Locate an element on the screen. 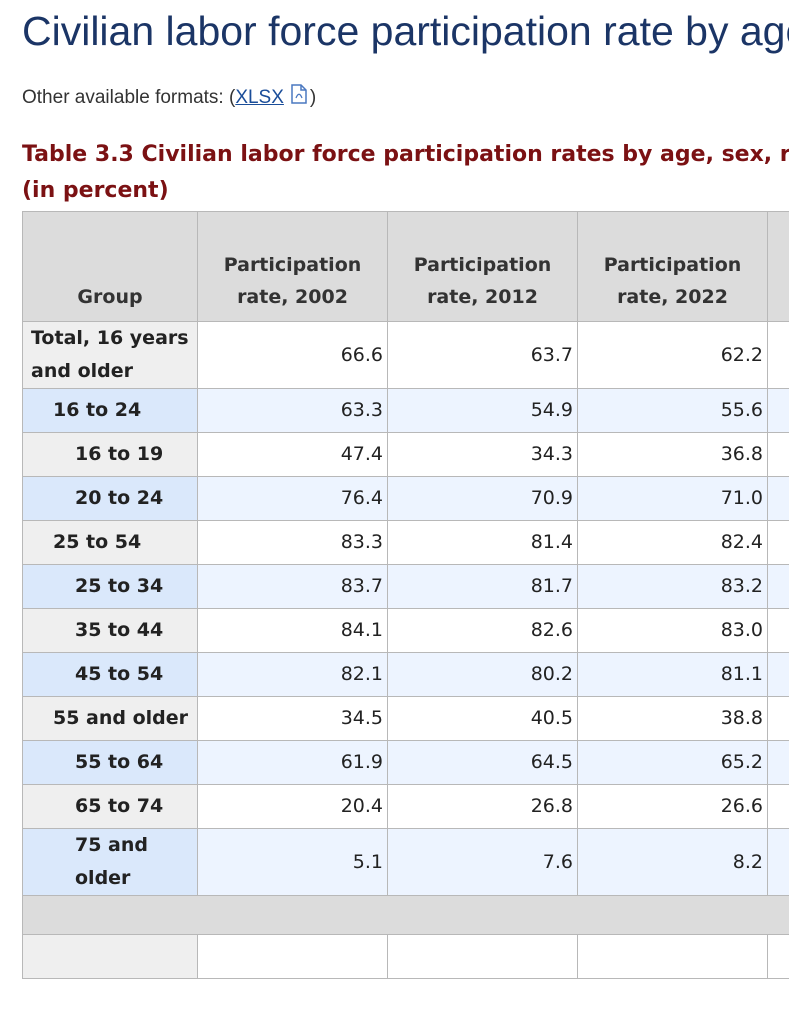 The height and width of the screenshot is (1024, 789). table-row: 45 to 54 82.1 80.2 81.1 is located at coordinates (405, 674).